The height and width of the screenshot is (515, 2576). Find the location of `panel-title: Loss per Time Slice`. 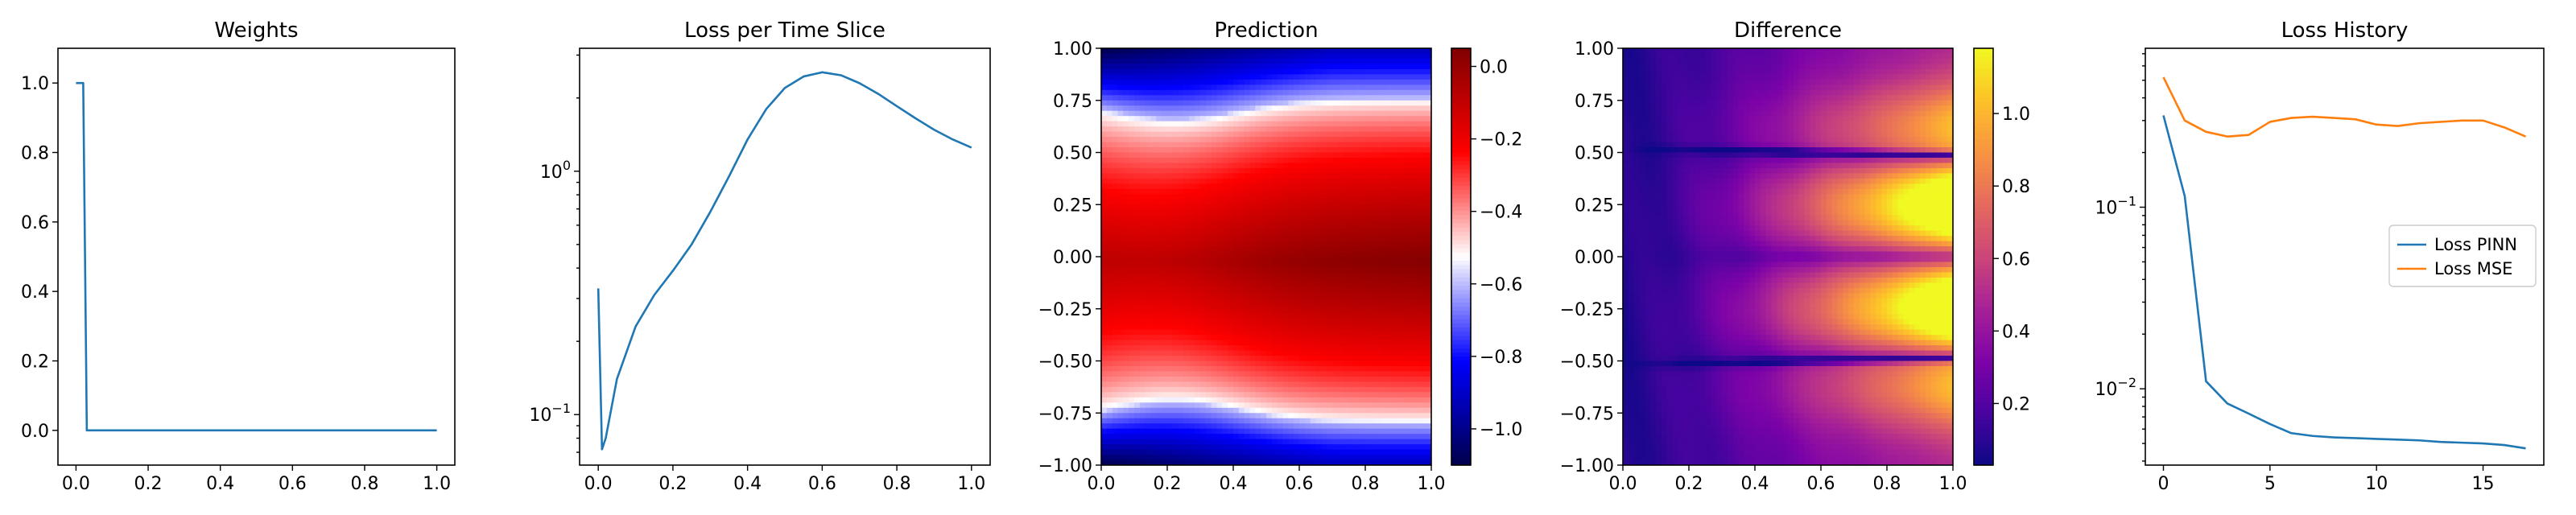

panel-title: Loss per Time Slice is located at coordinates (785, 31).